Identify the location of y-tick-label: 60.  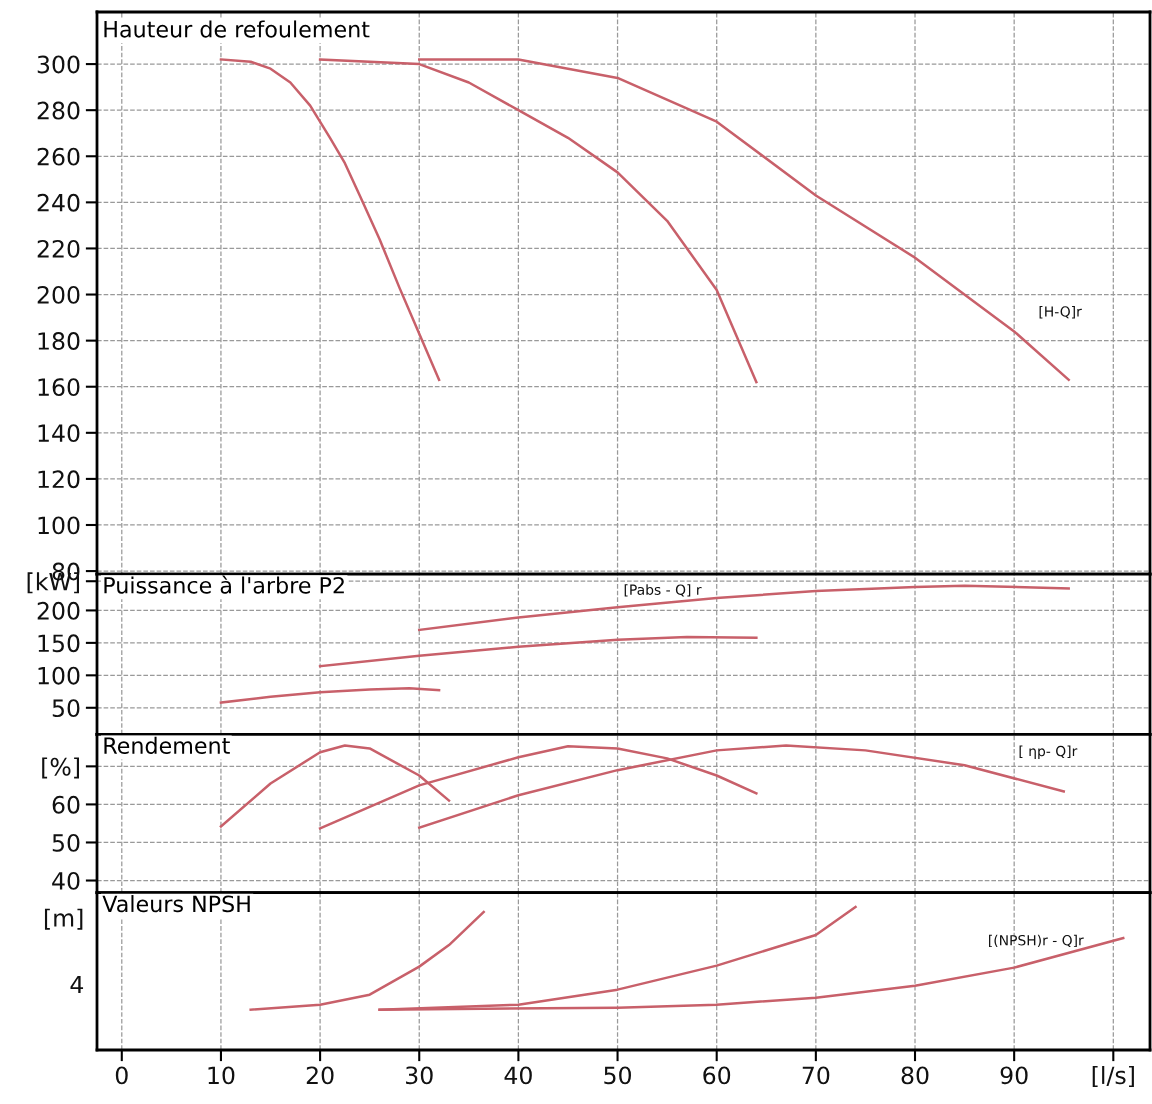
(66, 804).